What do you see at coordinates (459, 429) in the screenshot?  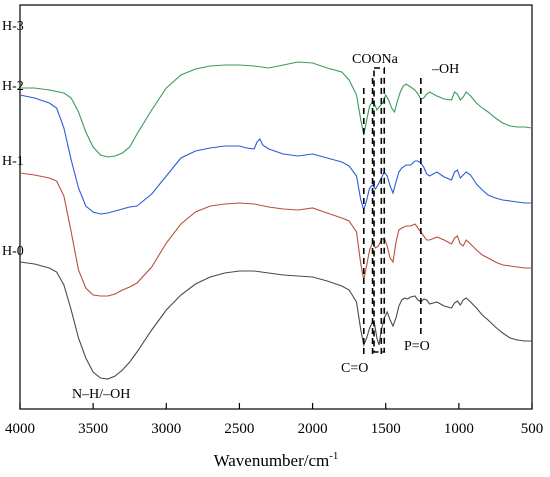 I see `x-tick-label: 1000` at bounding box center [459, 429].